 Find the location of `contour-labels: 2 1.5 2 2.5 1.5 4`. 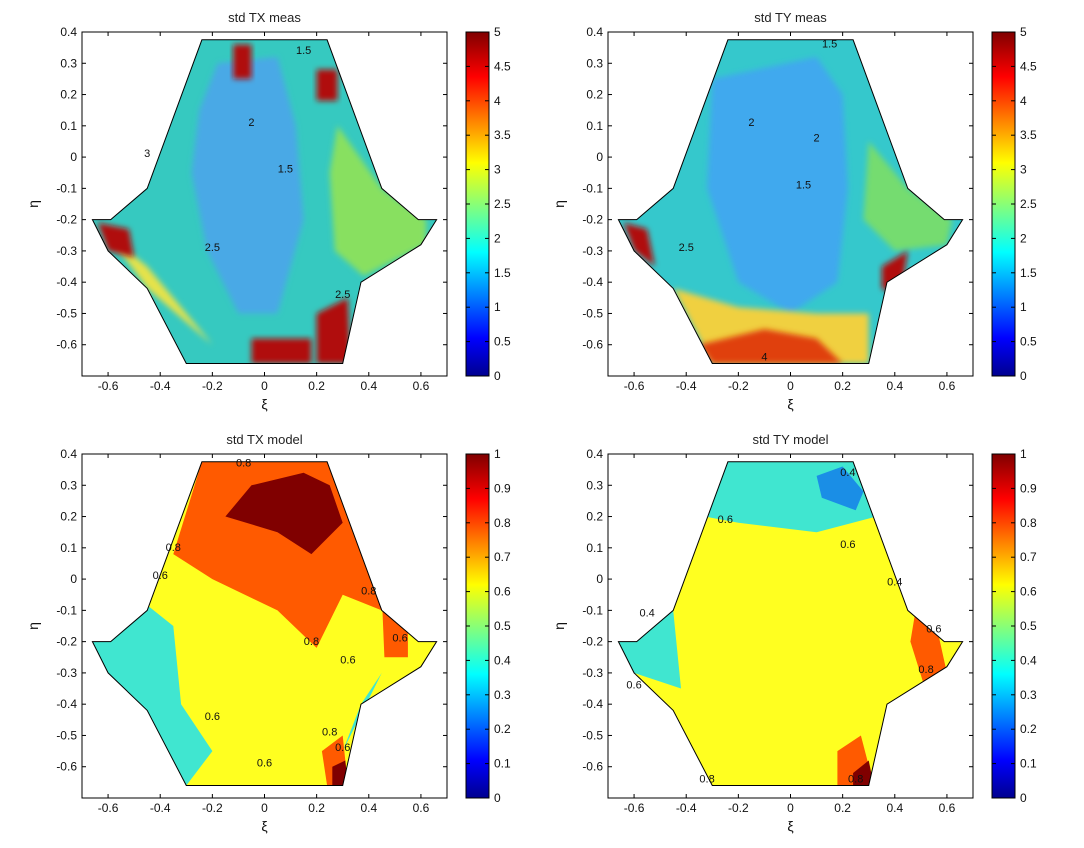

contour-labels: 2 1.5 2 2.5 1.5 4 is located at coordinates (758, 201).